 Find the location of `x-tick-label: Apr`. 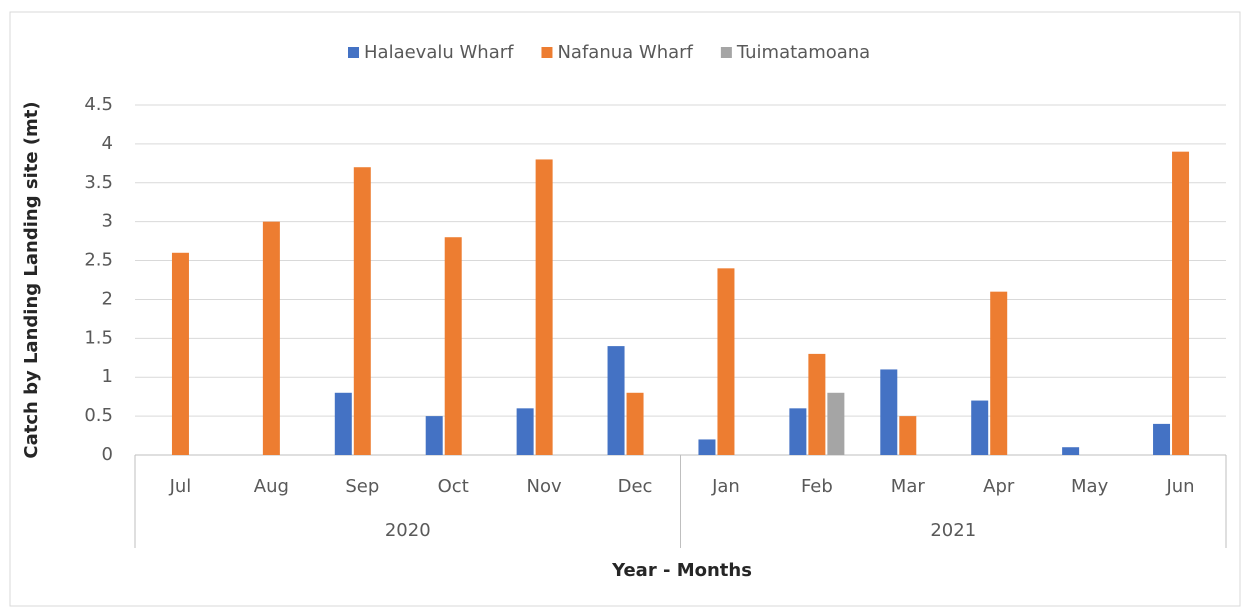

x-tick-label: Apr is located at coordinates (999, 486).